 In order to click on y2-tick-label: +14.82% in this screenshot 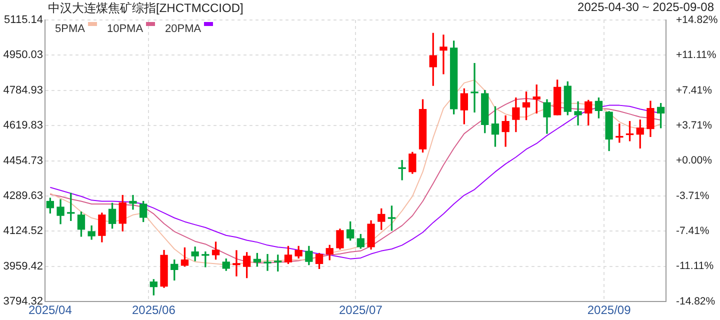, I will do `click(697, 20)`.